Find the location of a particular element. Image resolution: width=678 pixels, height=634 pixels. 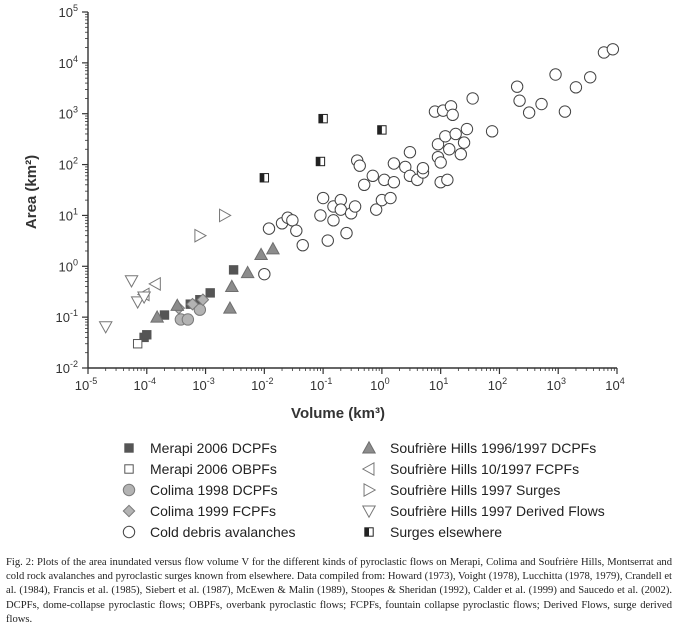

x-tick-label: 10¹ is located at coordinates (438, 384).